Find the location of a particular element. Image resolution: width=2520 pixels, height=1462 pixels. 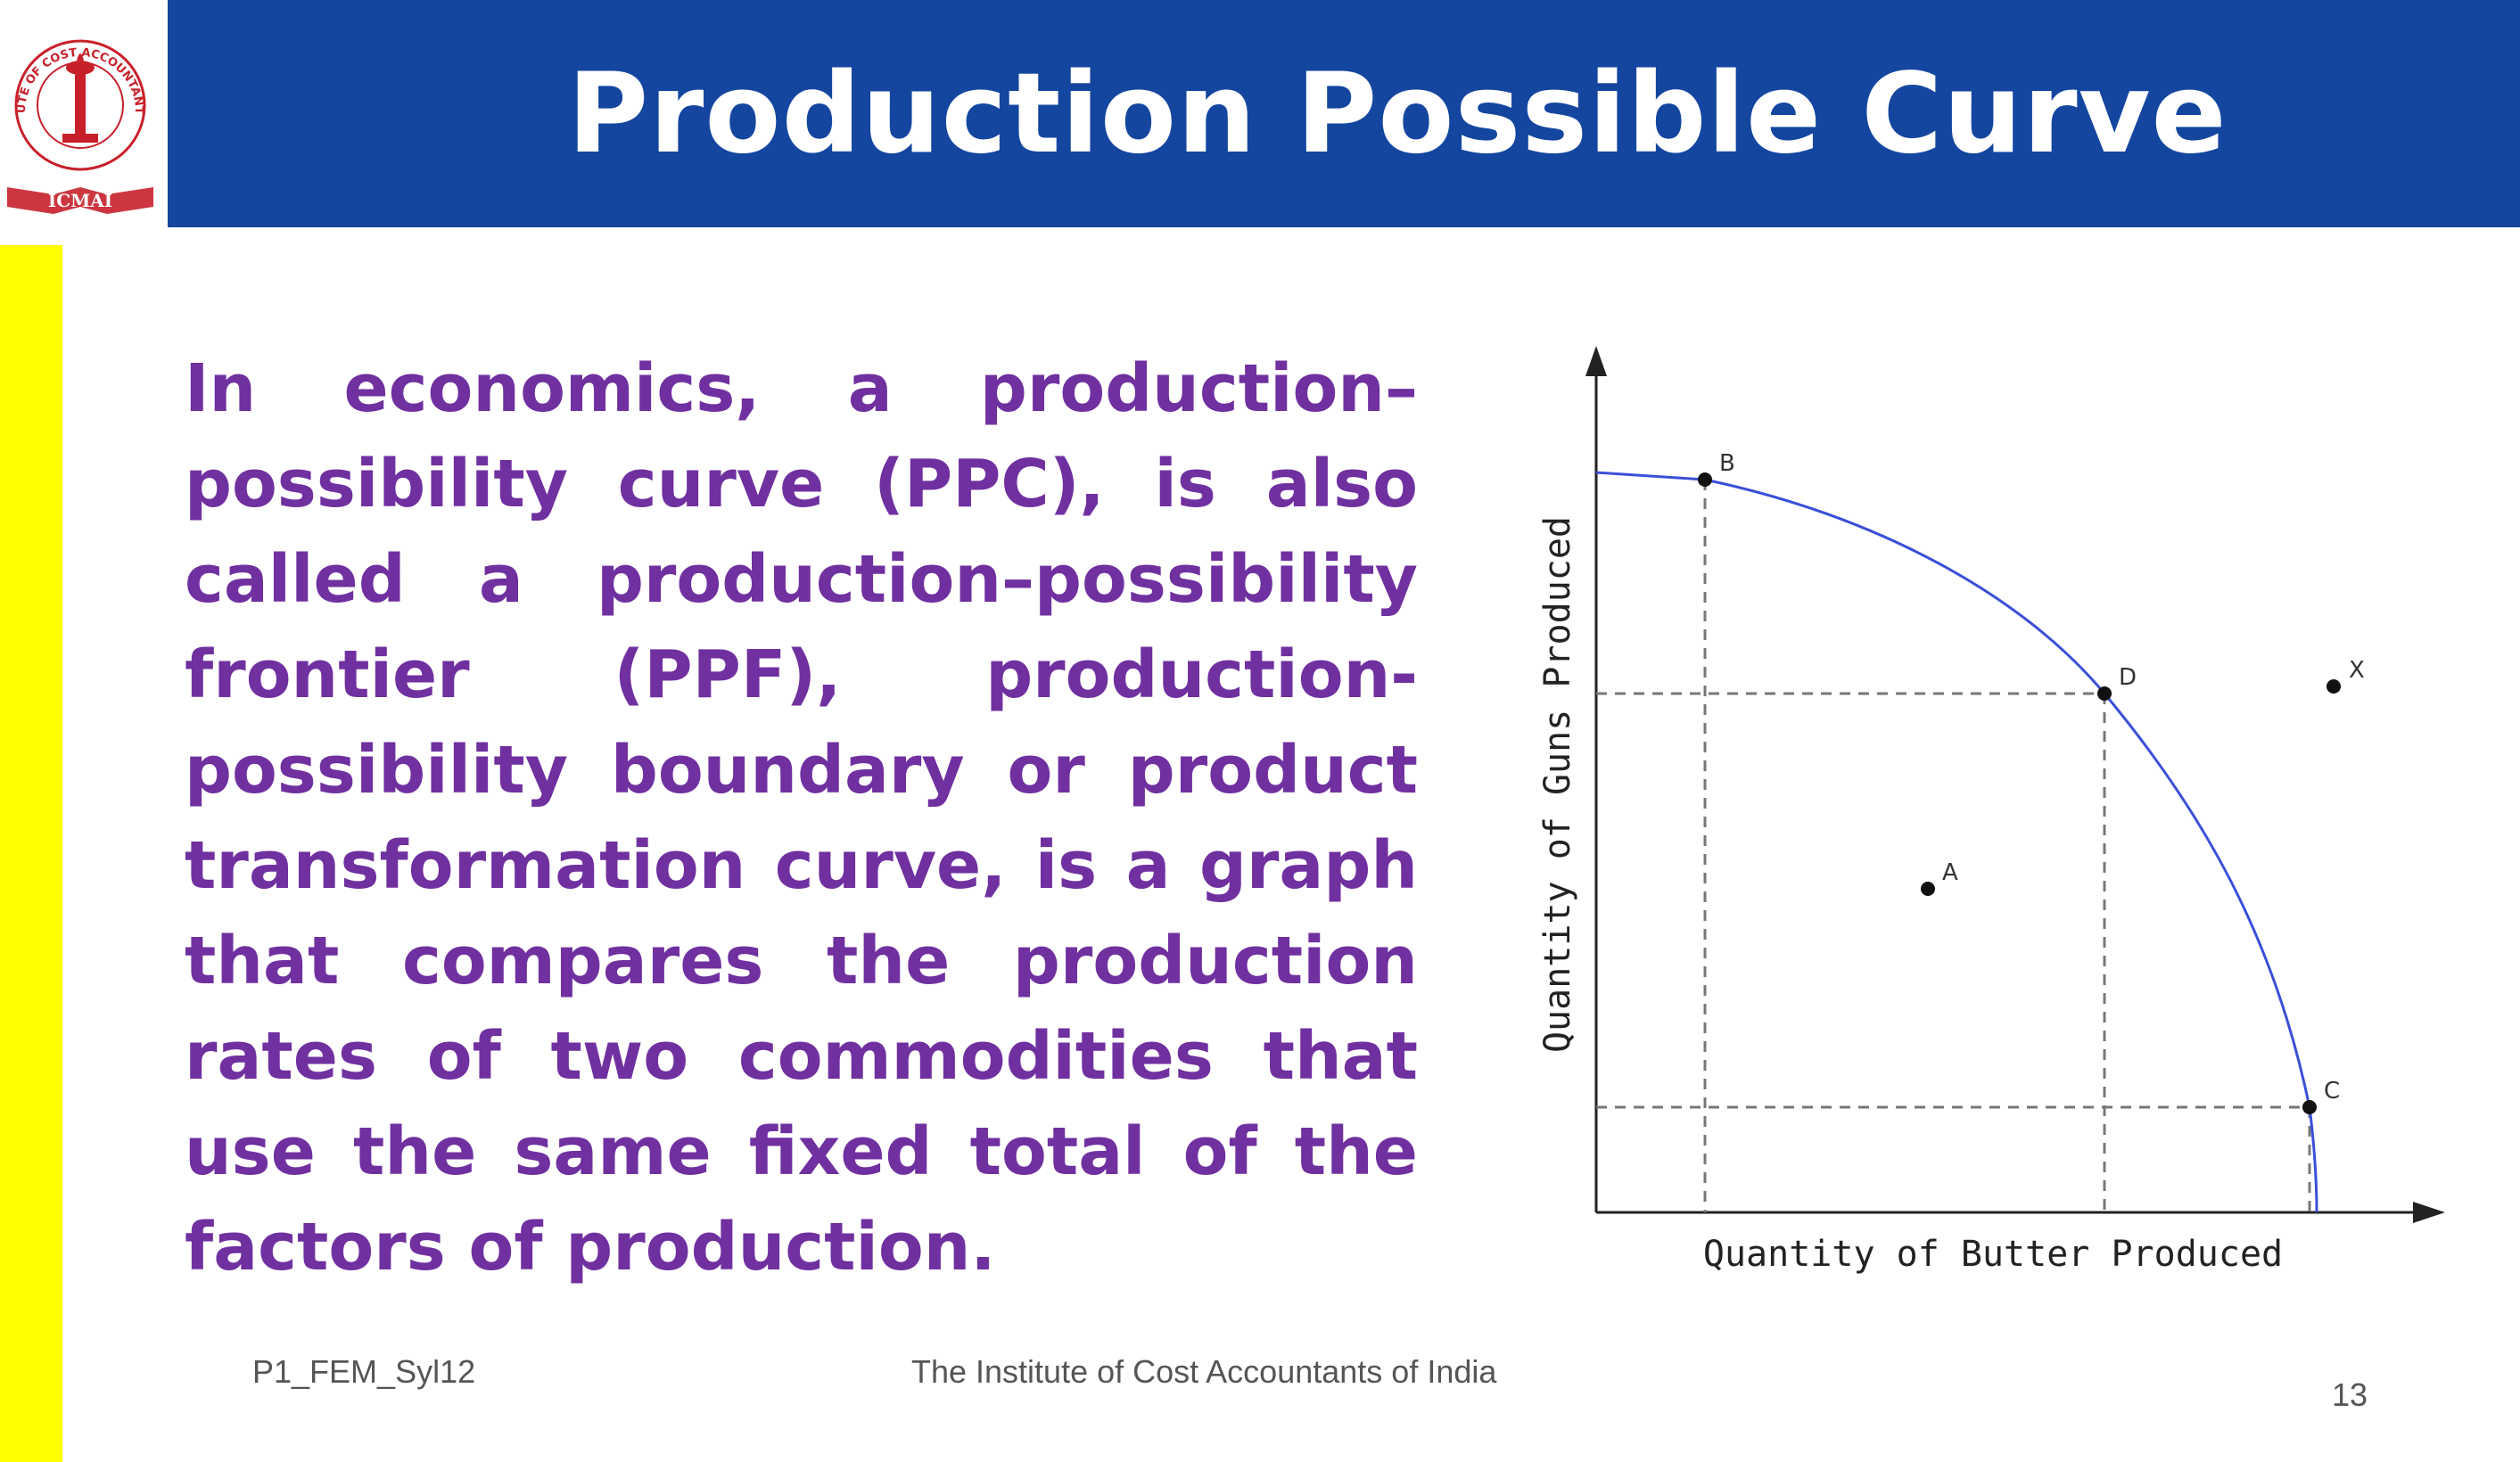

x-axis-label: Quantity of Butter Produced is located at coordinates (1993, 1254).